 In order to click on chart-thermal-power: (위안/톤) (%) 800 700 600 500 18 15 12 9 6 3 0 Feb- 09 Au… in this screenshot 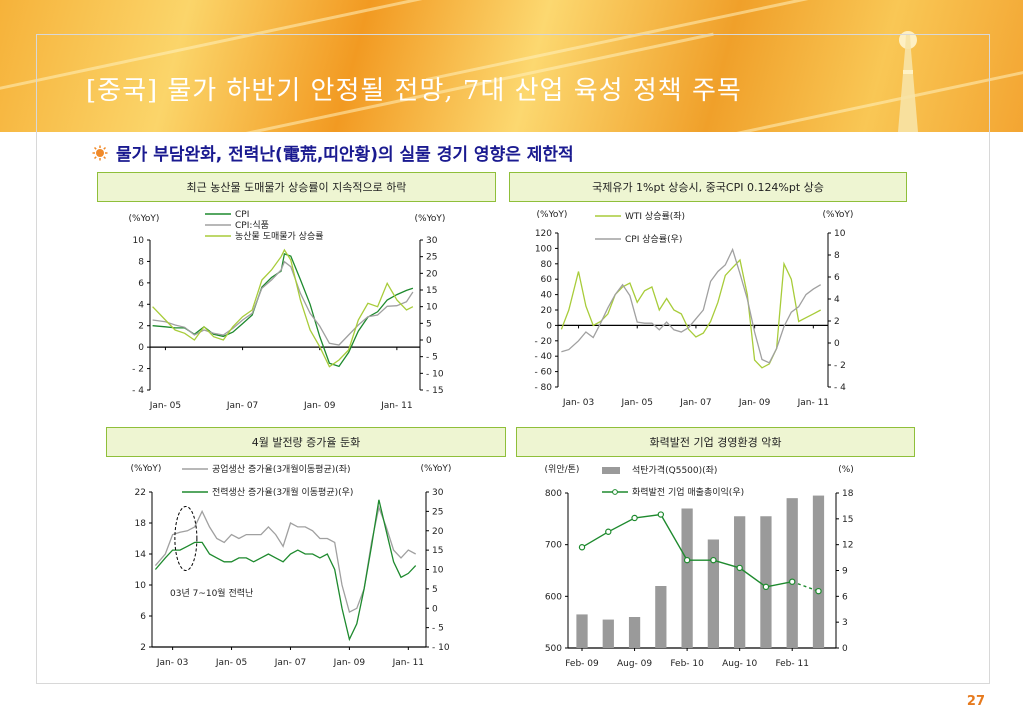, I will do `click(699, 566)`.